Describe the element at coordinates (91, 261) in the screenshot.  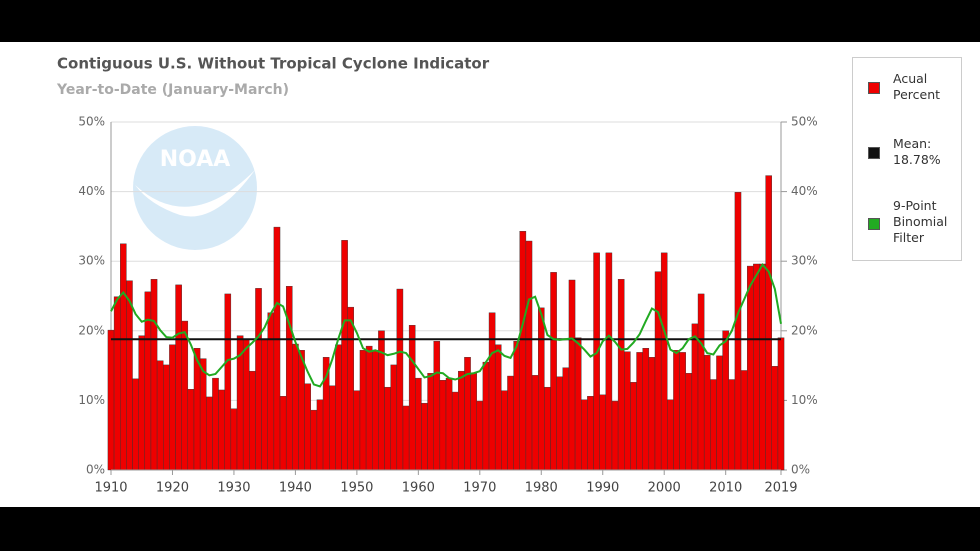
I see `y-tick-label: 30%` at that location.